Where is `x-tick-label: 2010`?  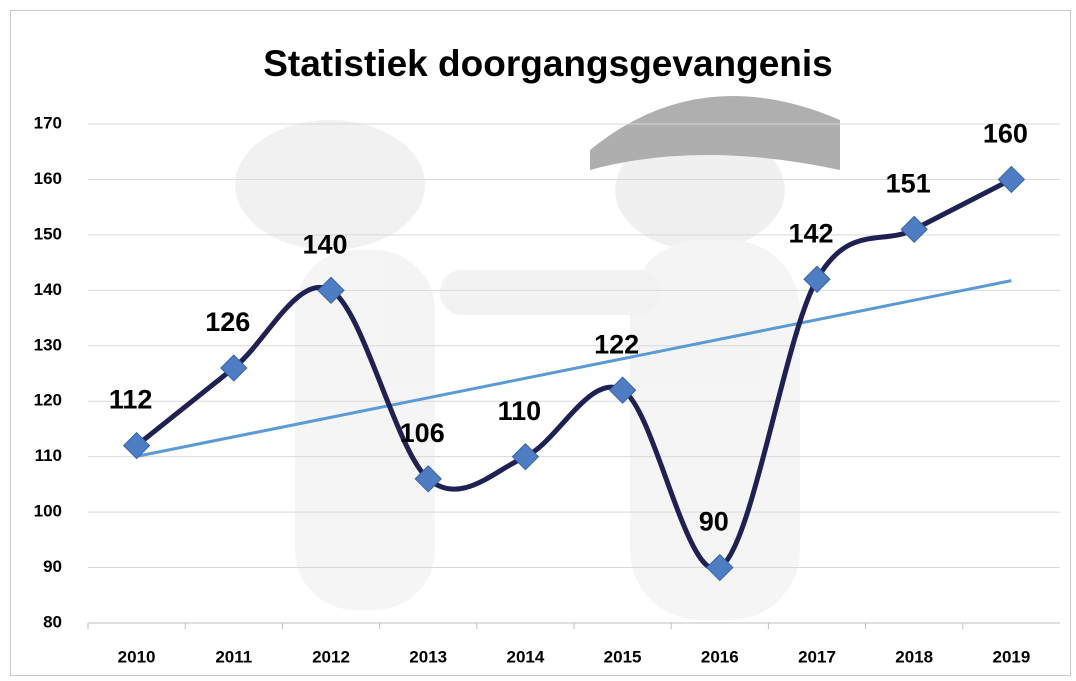
x-tick-label: 2010 is located at coordinates (137, 656).